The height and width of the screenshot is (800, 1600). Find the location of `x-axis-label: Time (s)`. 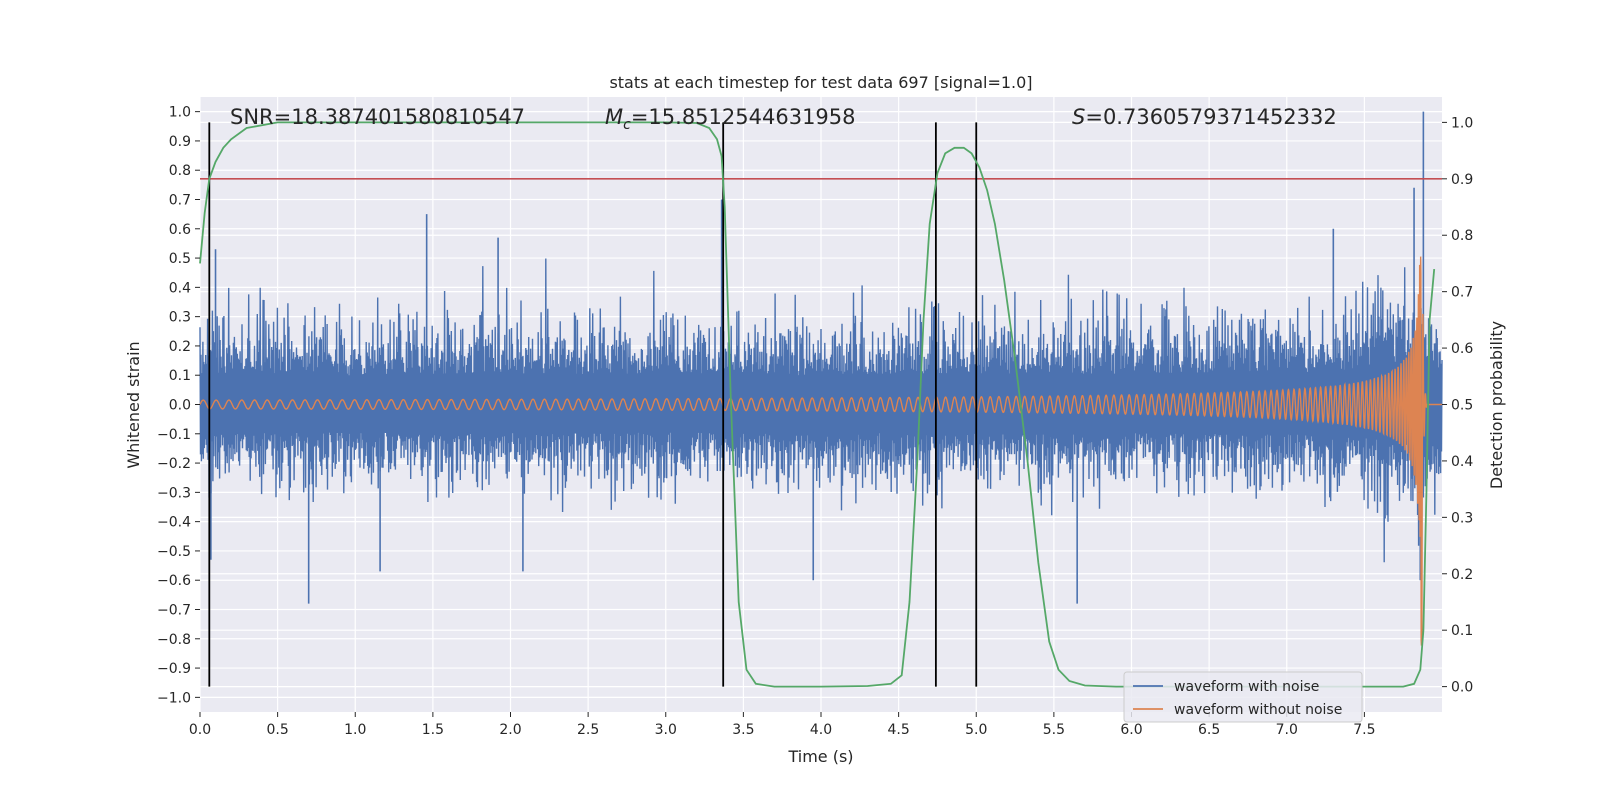

x-axis-label: Time (s) is located at coordinates (820, 756).